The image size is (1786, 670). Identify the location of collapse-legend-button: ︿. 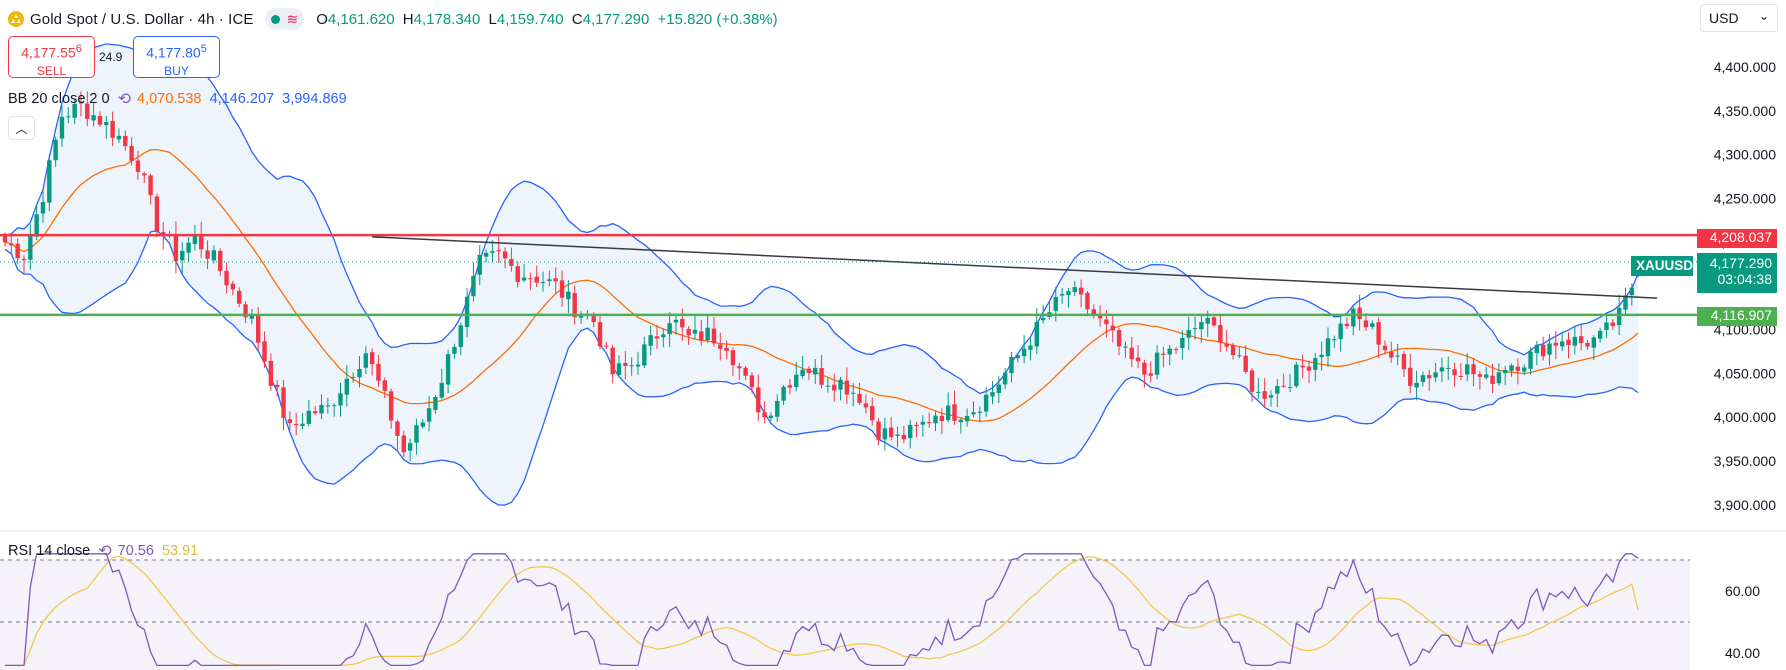
(21, 128).